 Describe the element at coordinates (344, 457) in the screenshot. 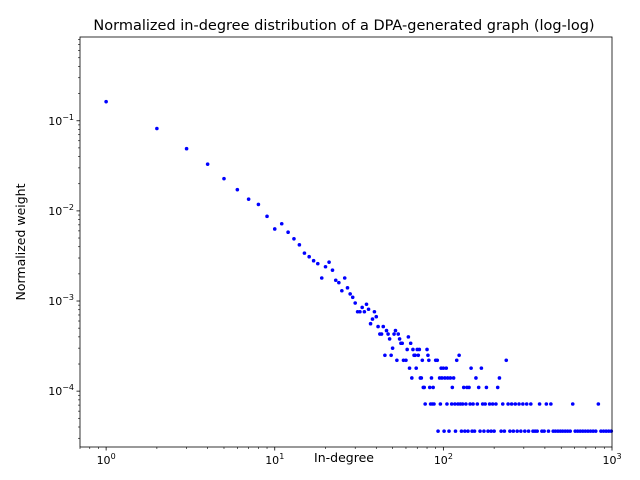

I see `x-axis-label: In-degree` at that location.